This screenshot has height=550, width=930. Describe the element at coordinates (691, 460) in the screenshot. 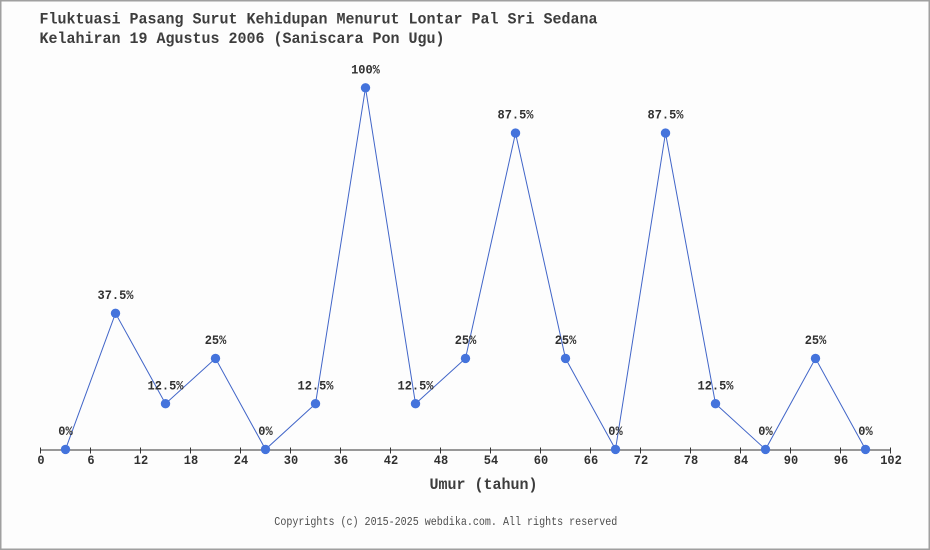

I see `svg-text: 78` at that location.